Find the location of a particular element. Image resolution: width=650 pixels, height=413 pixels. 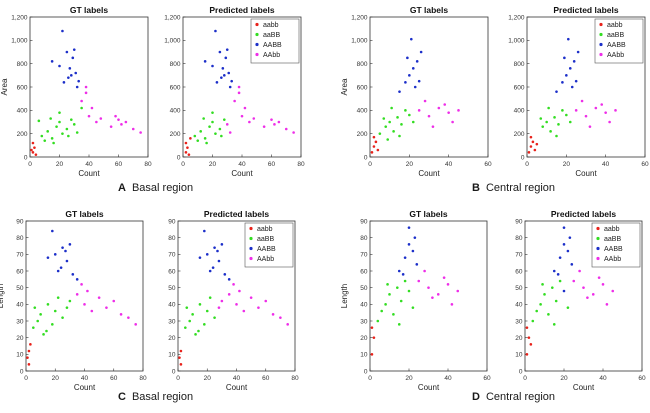

legend-label: aabb is located at coordinates (612, 229).